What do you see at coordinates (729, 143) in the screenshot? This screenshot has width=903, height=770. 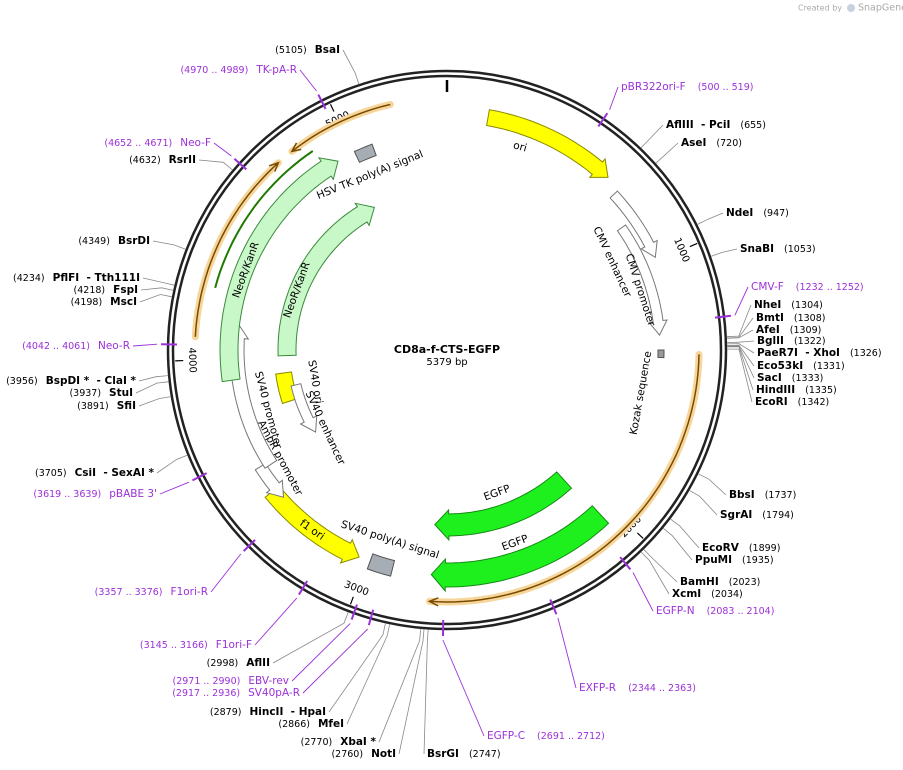 I see `enzyme-position: (720)` at bounding box center [729, 143].